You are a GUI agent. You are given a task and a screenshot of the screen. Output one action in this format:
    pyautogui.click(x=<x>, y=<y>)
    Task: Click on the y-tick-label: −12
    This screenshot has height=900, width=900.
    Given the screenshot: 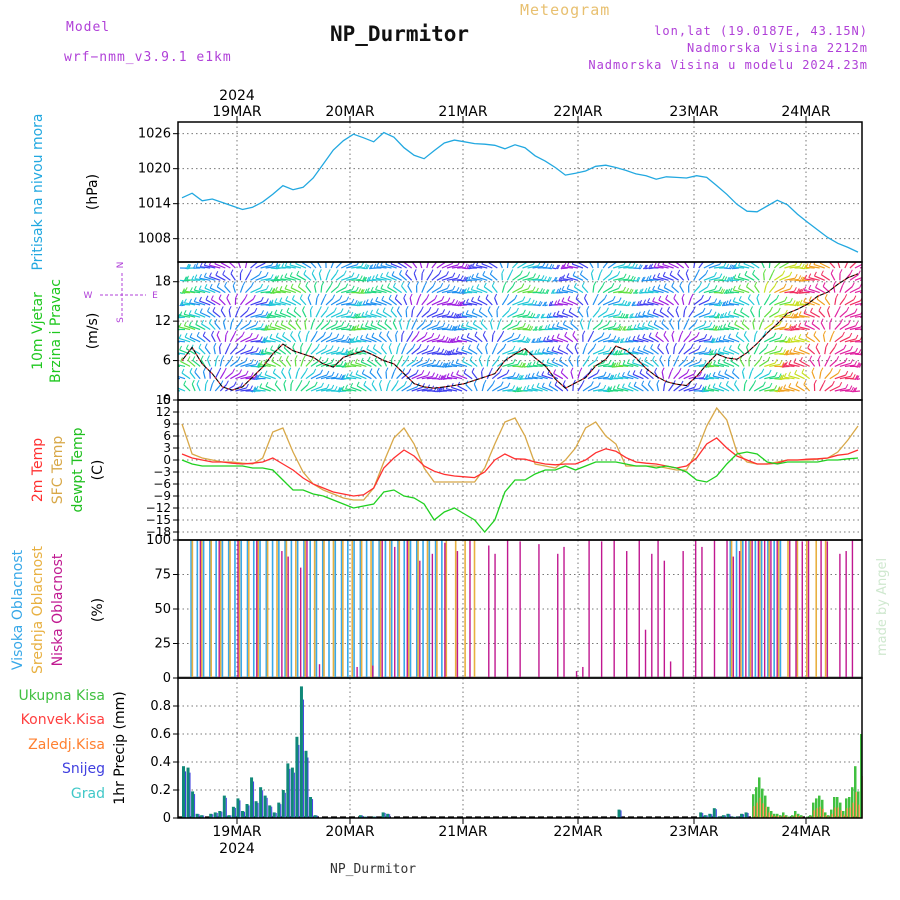 What is the action you would take?
    pyautogui.click(x=158, y=508)
    